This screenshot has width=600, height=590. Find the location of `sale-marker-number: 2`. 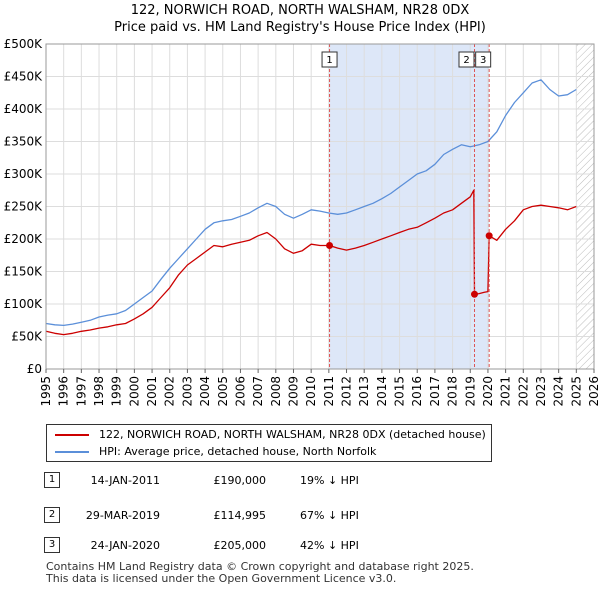

sale-marker-number: 2 is located at coordinates (466, 60).